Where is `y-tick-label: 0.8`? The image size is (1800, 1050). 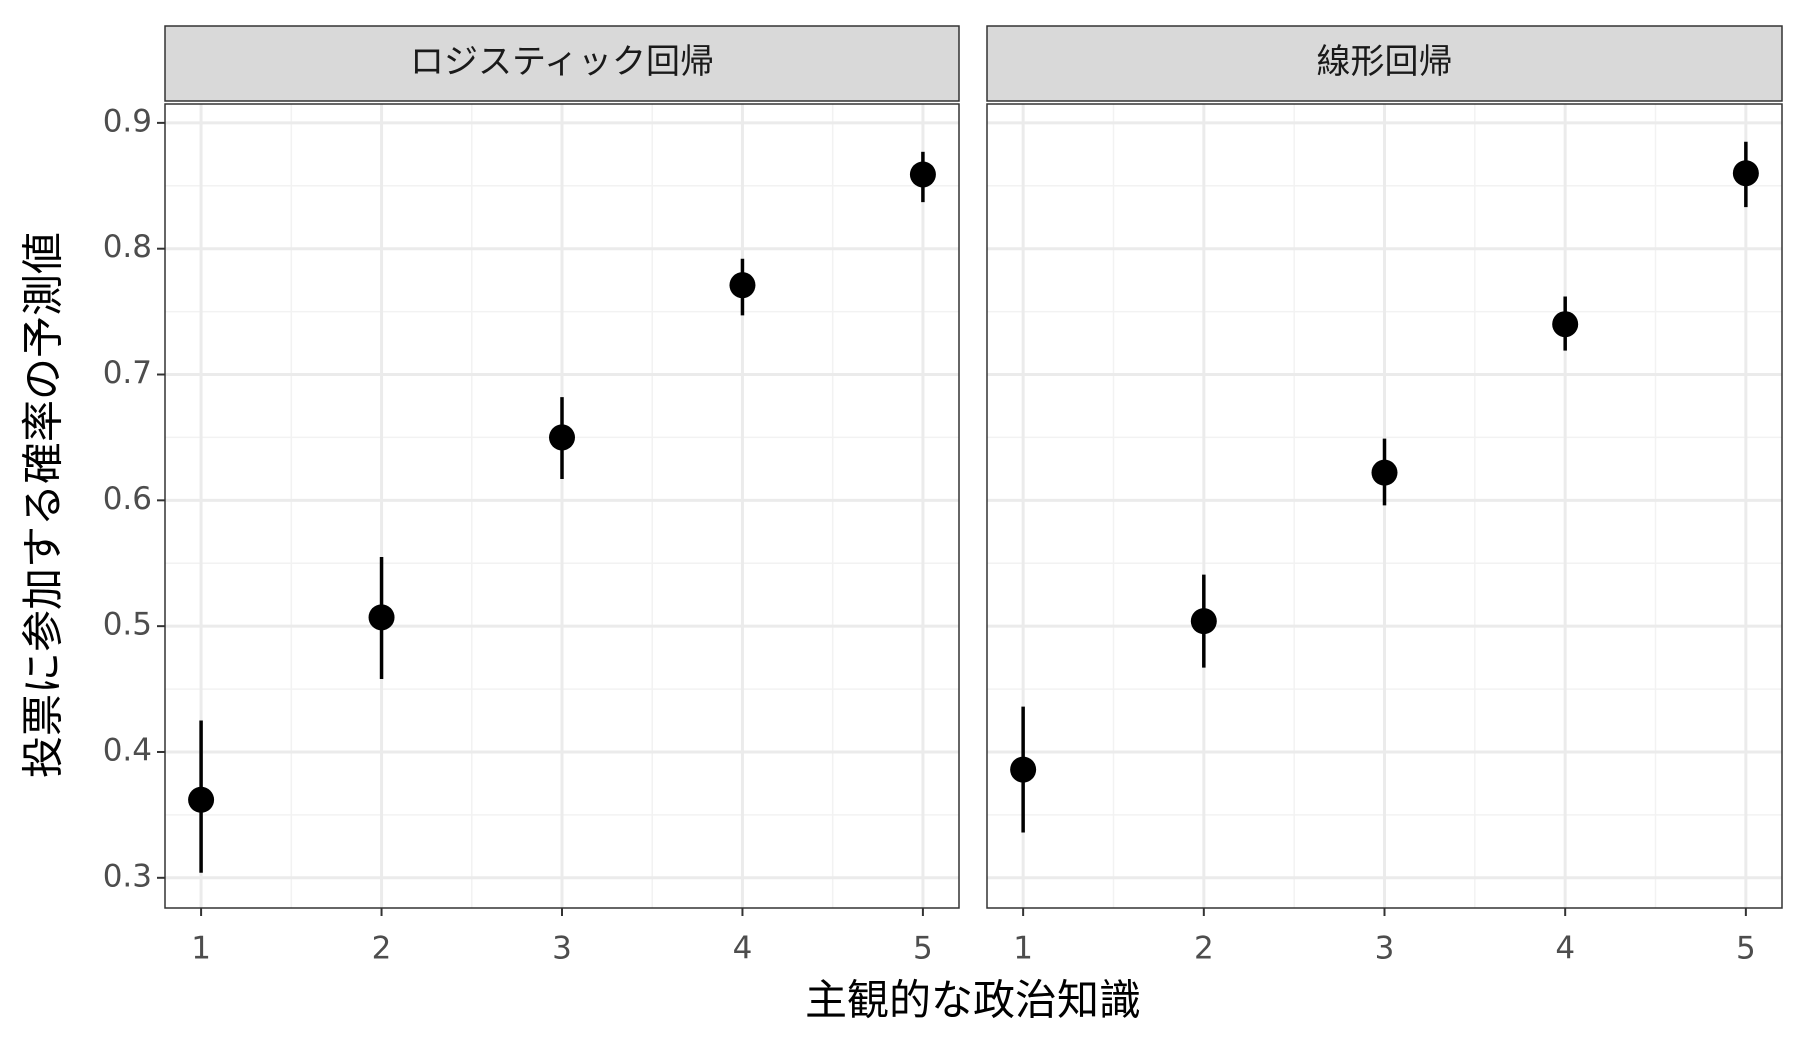
y-tick-label: 0.8 is located at coordinates (127, 247).